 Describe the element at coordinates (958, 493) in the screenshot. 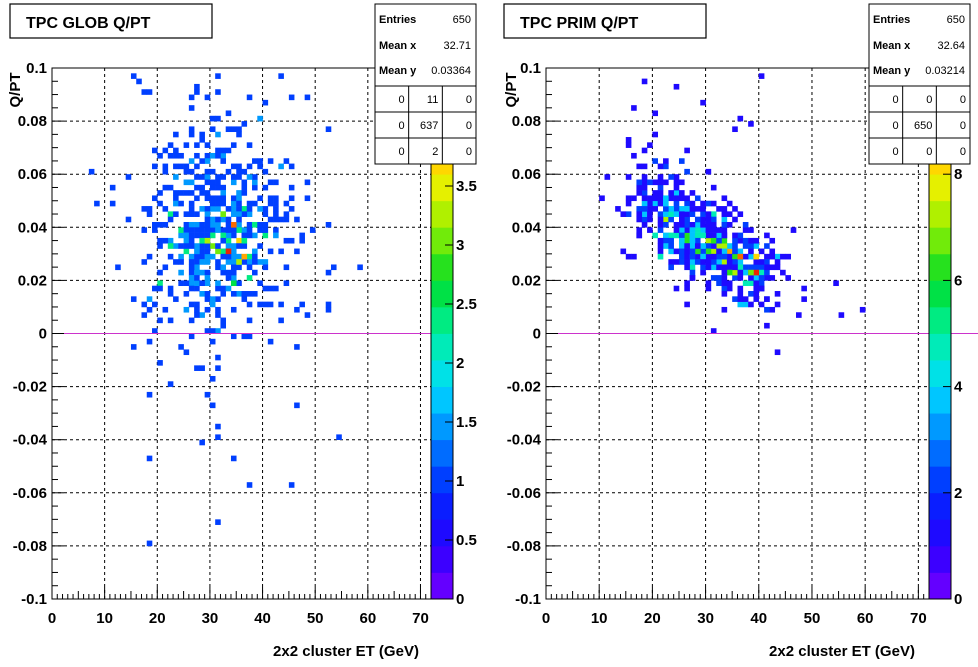

I see `palette-tick-label: 2` at that location.